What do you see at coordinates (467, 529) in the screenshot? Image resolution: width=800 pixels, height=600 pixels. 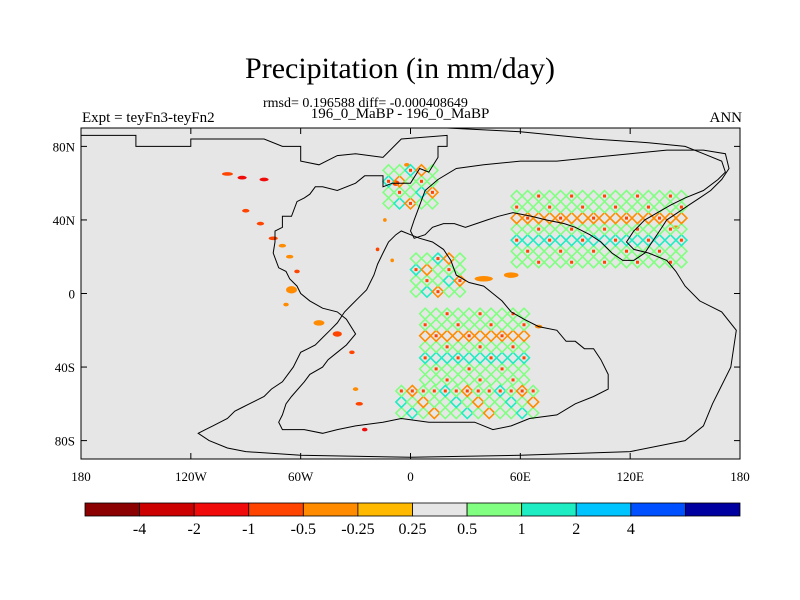 I see `colorbar-label: 0.5` at bounding box center [467, 529].